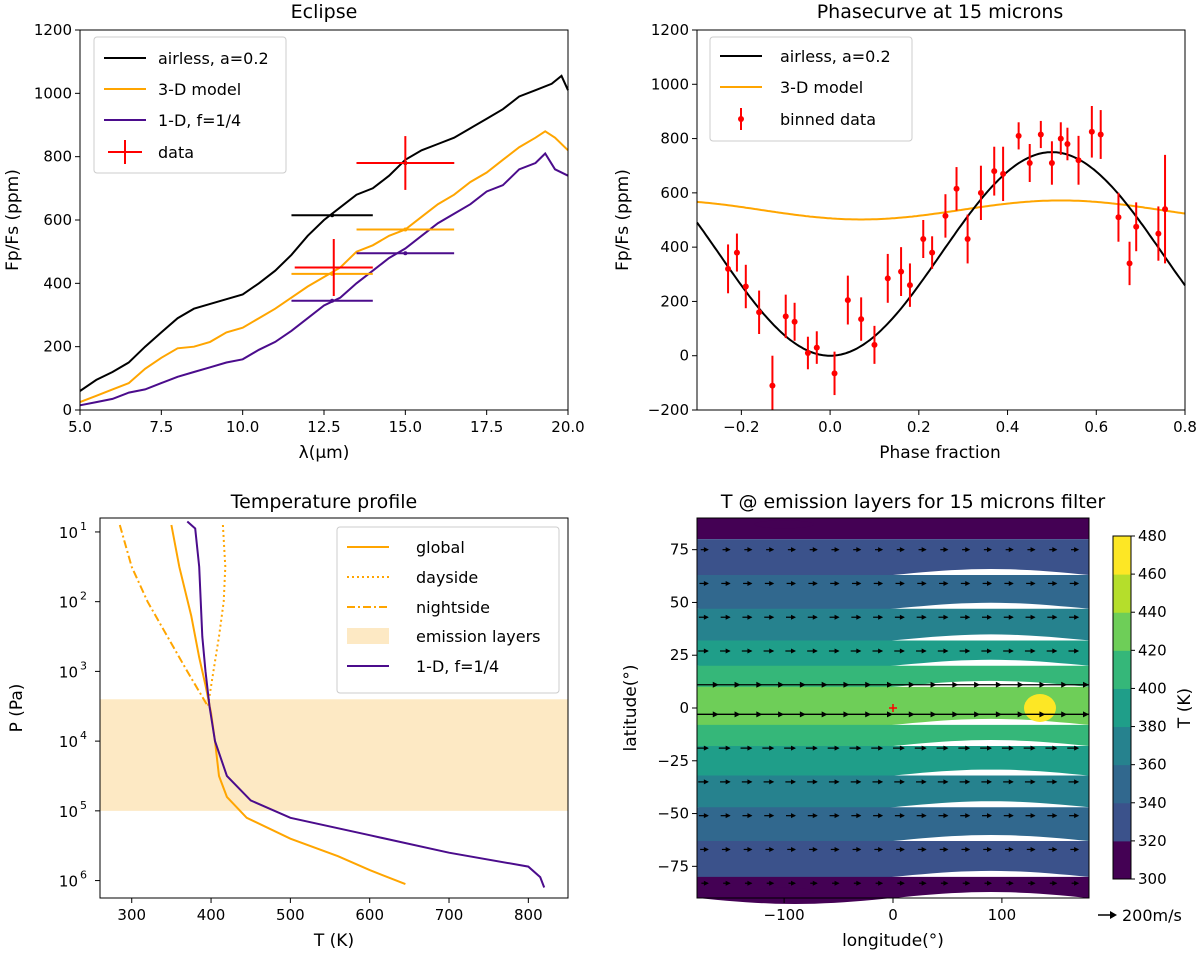  Describe the element at coordinates (941, 258) in the screenshot. I see `phasecurve-plot-content` at that location.